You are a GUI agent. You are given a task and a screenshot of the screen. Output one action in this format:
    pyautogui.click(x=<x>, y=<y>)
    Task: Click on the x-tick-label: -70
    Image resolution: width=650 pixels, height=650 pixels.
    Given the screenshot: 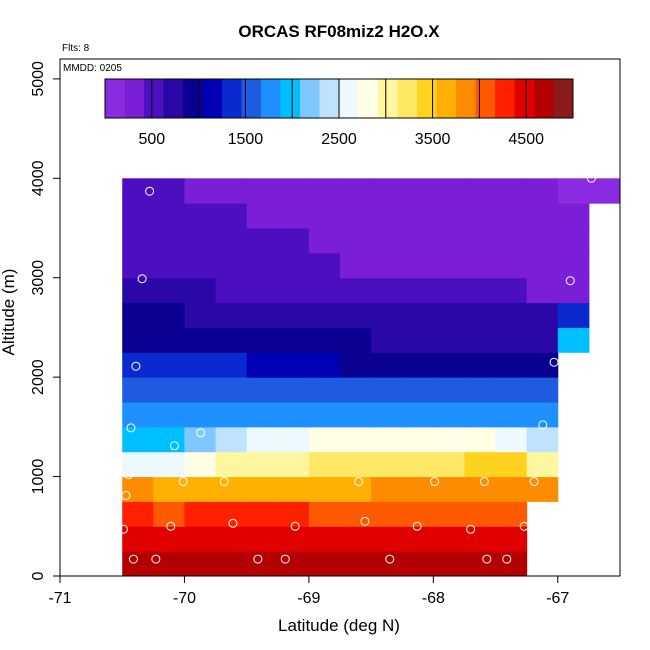 What is the action you would take?
    pyautogui.click(x=184, y=598)
    